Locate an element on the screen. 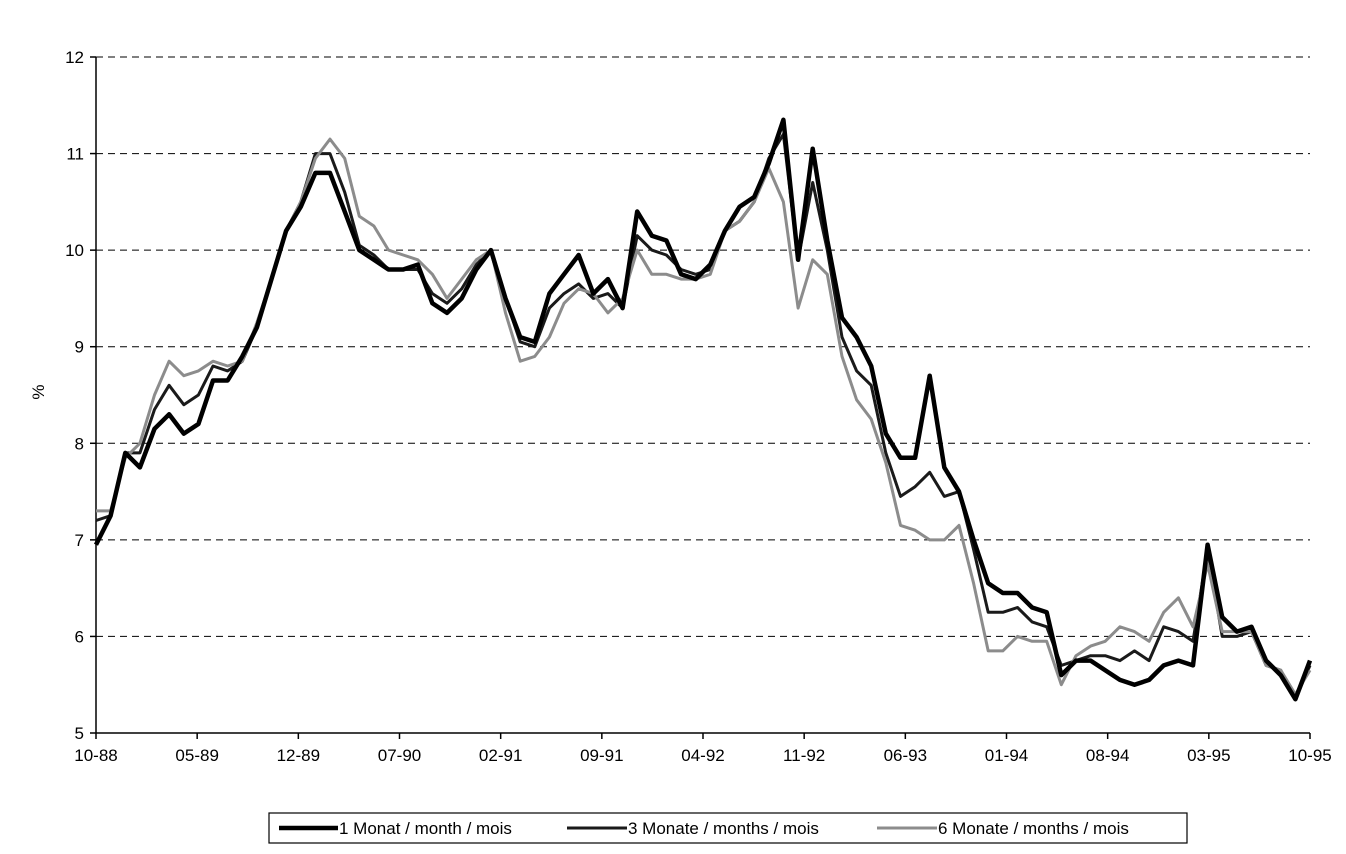 The width and height of the screenshot is (1346, 854). x-tick-label: 09-91 is located at coordinates (601, 755).